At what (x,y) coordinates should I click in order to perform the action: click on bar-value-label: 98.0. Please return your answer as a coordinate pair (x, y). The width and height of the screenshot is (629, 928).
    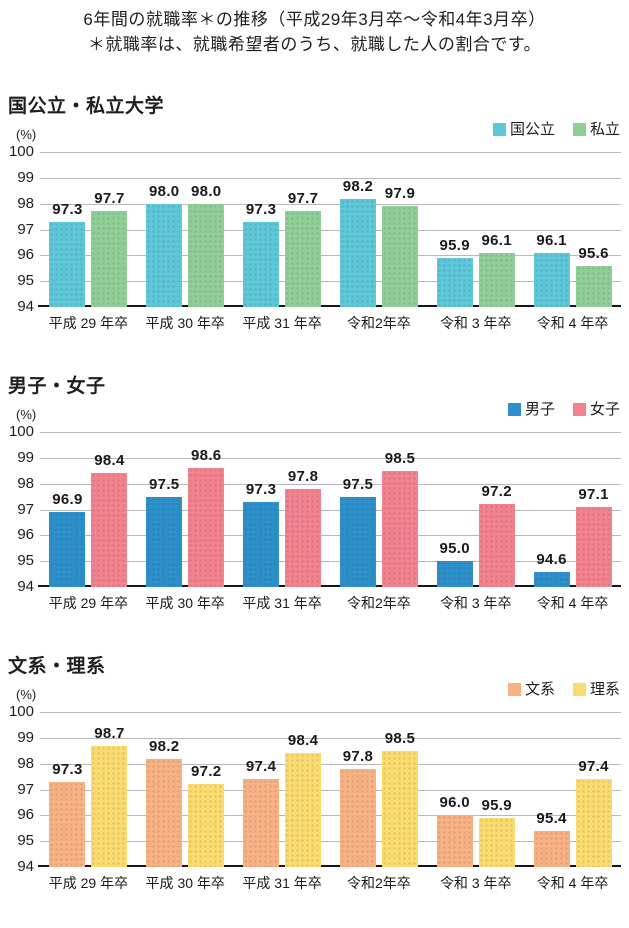
    Looking at the image, I should click on (164, 191).